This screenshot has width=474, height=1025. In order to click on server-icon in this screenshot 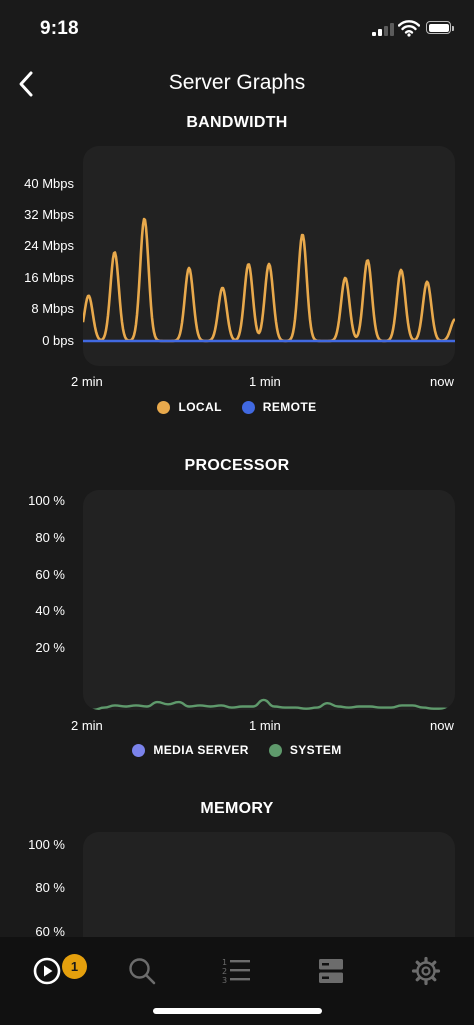, I will do `click(331, 971)`.